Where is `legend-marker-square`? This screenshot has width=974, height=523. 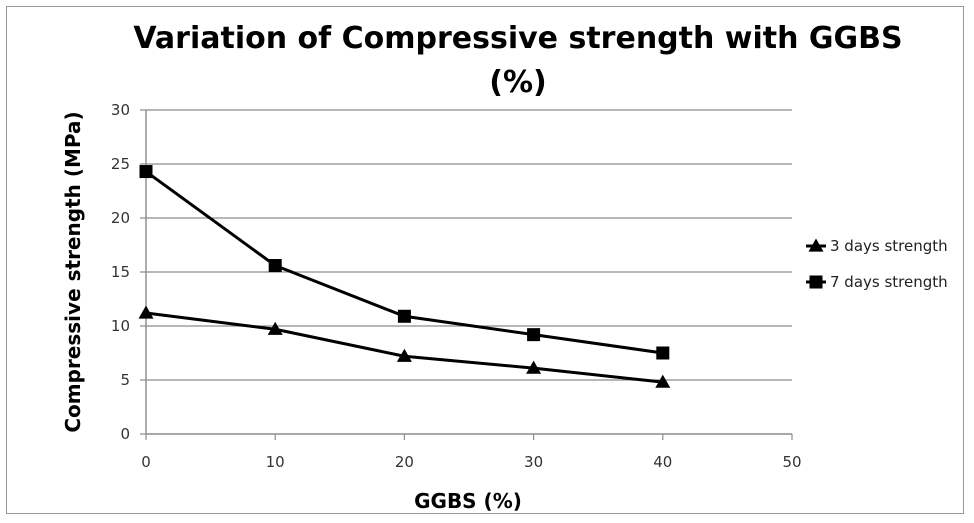
legend-marker-square is located at coordinates (816, 282).